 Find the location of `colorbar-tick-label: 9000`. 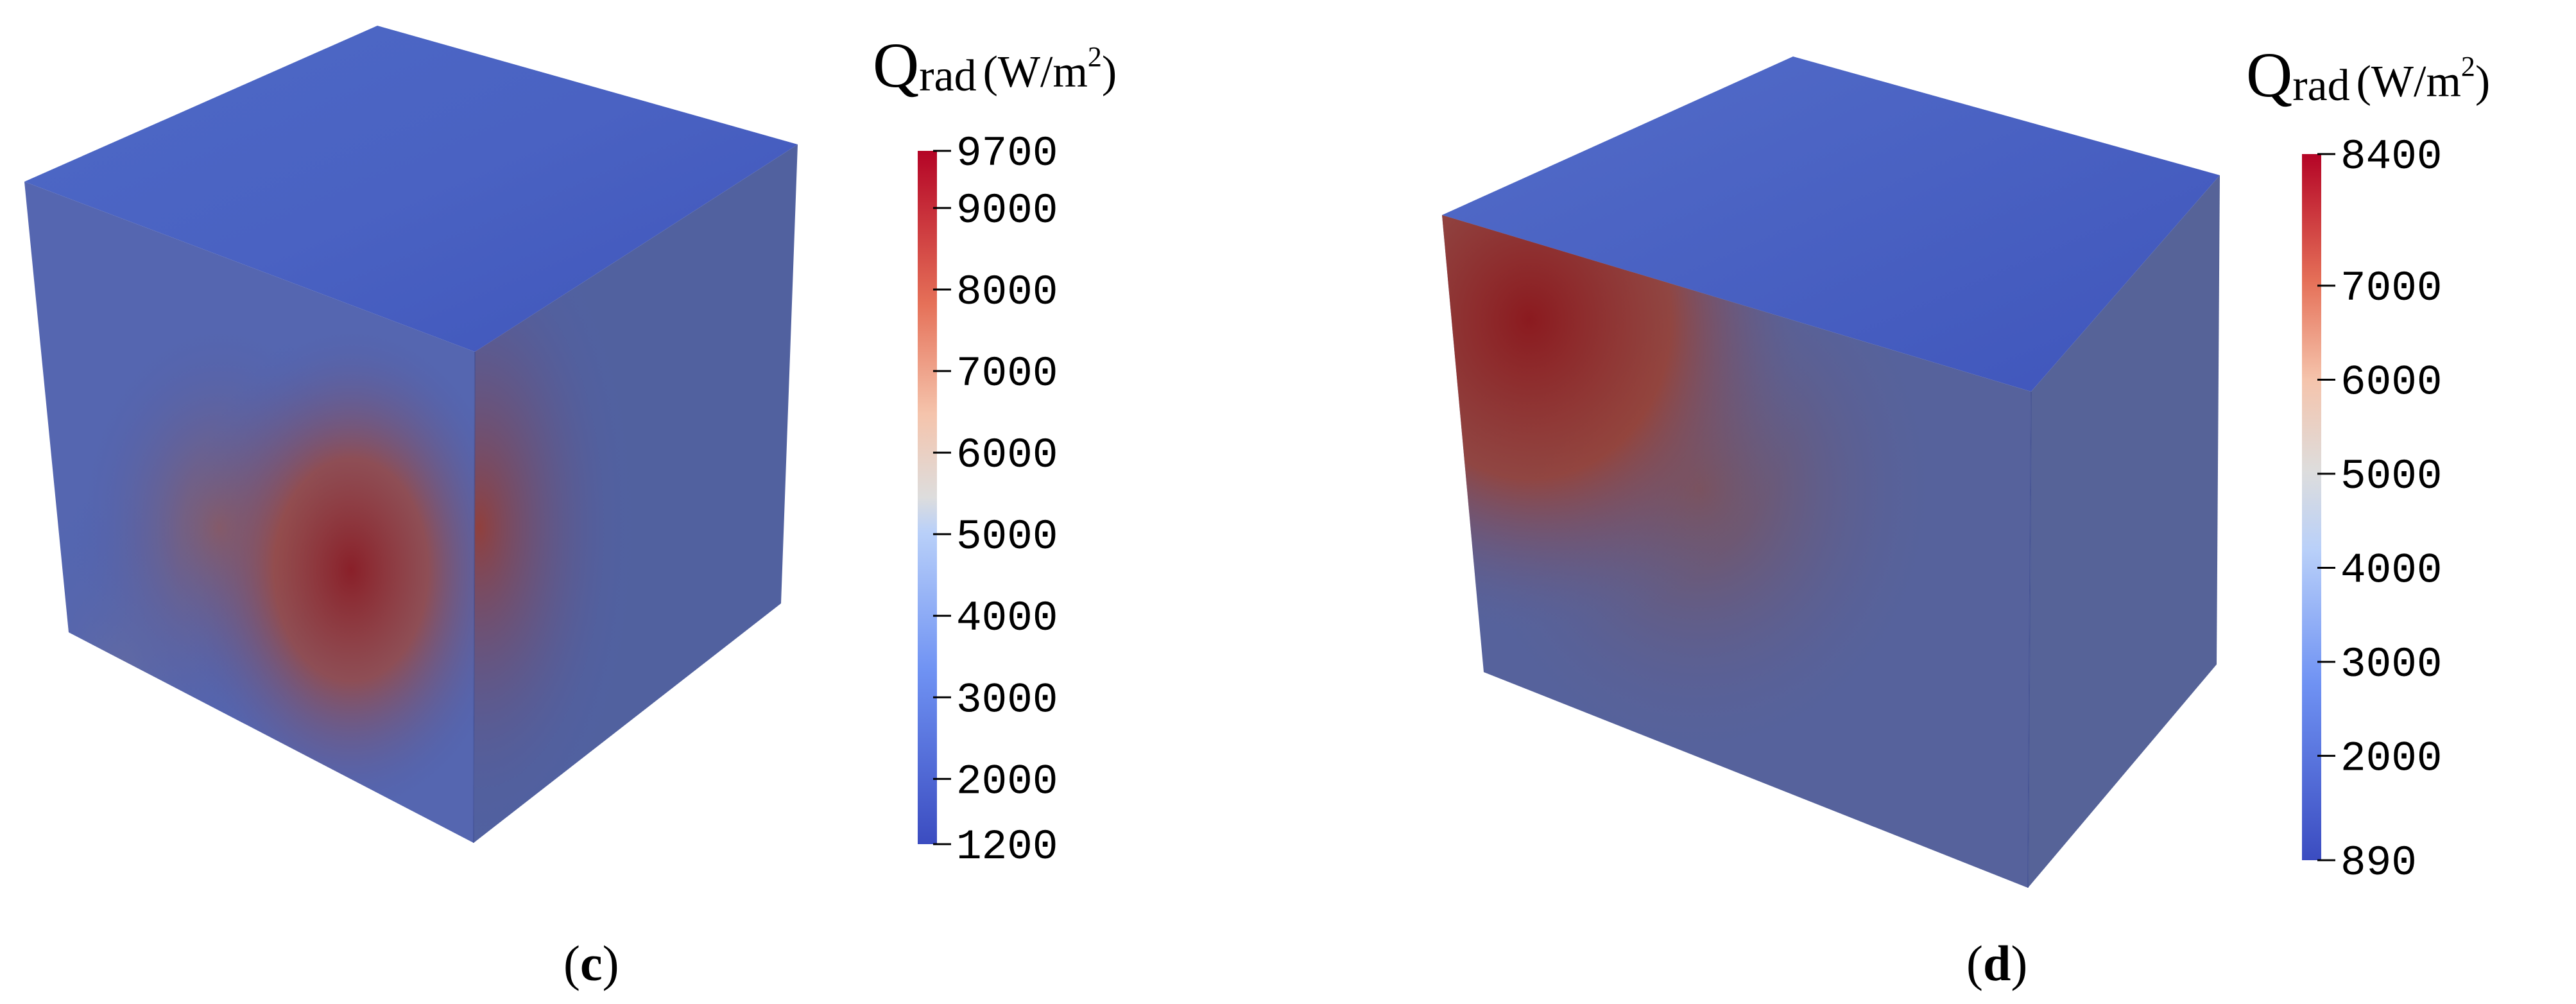

colorbar-tick-label: 9000 is located at coordinates (1007, 211).